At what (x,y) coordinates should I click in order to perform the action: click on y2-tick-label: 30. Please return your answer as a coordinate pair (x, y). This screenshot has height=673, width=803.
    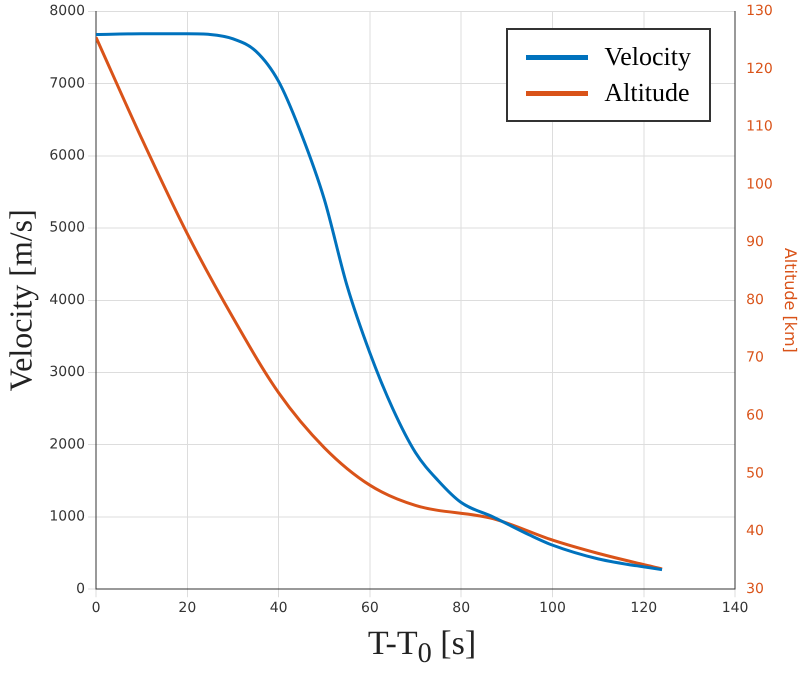
    Looking at the image, I should click on (755, 588).